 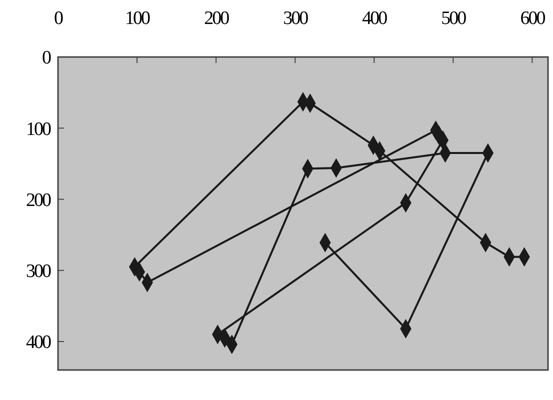 What do you see at coordinates (217, 18) in the screenshot?
I see `x-tick-label: 200` at bounding box center [217, 18].